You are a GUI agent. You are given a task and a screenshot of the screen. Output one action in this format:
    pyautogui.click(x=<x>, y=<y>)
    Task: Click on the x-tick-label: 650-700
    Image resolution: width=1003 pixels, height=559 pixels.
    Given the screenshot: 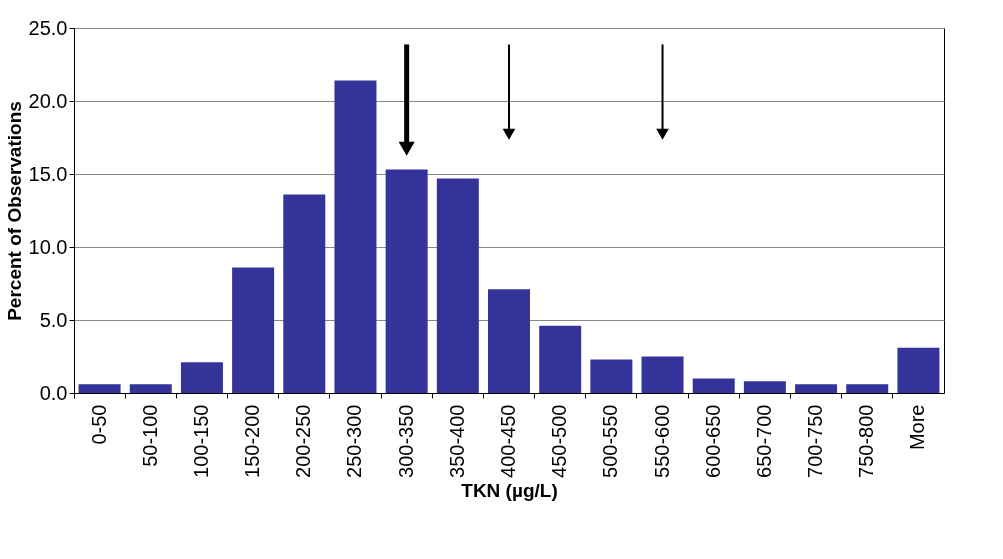 What is the action you would take?
    pyautogui.click(x=763, y=441)
    